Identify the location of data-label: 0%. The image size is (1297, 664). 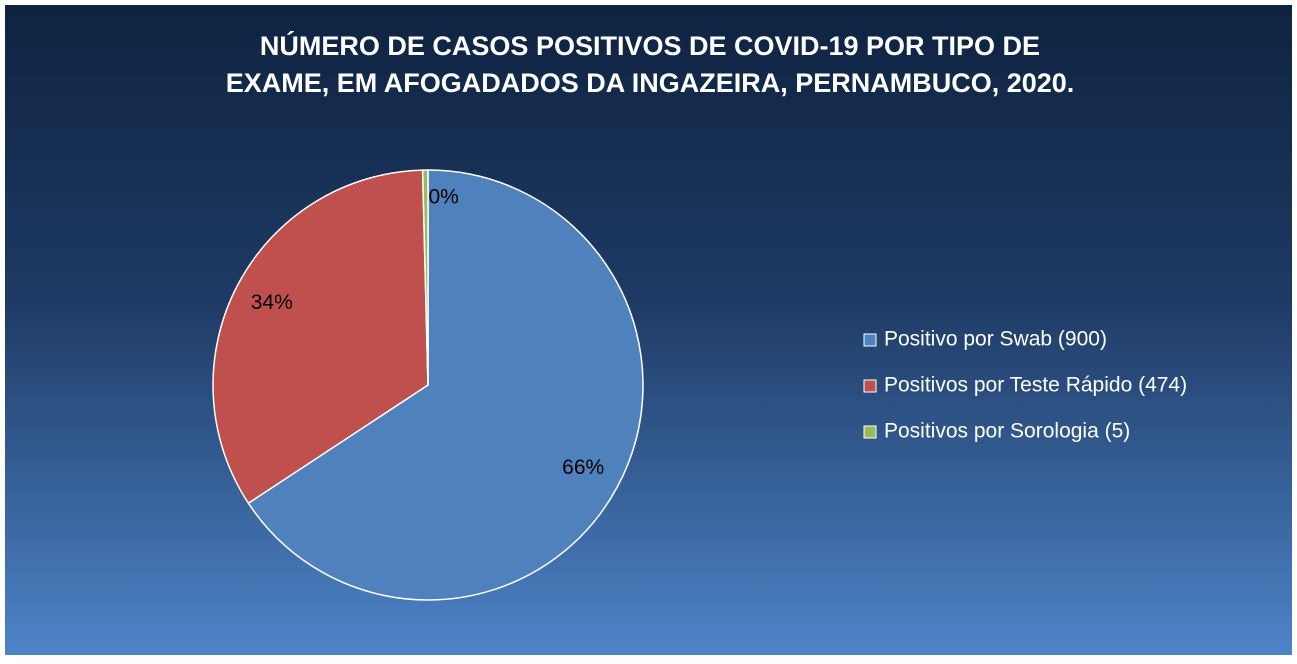
(443, 197).